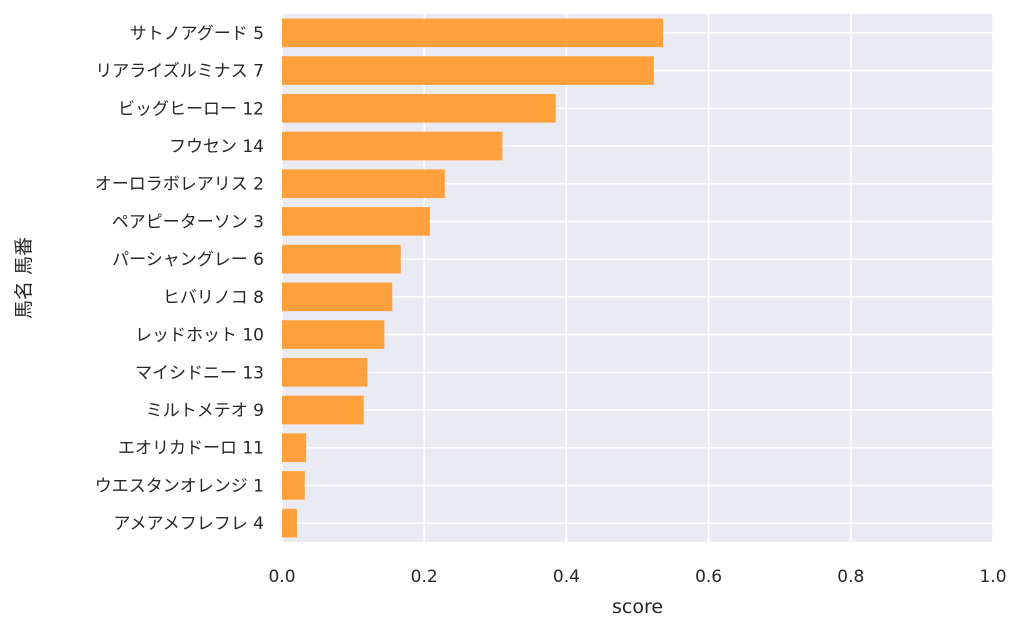  What do you see at coordinates (850, 577) in the screenshot?
I see `x-tick-label: 0.8` at bounding box center [850, 577].